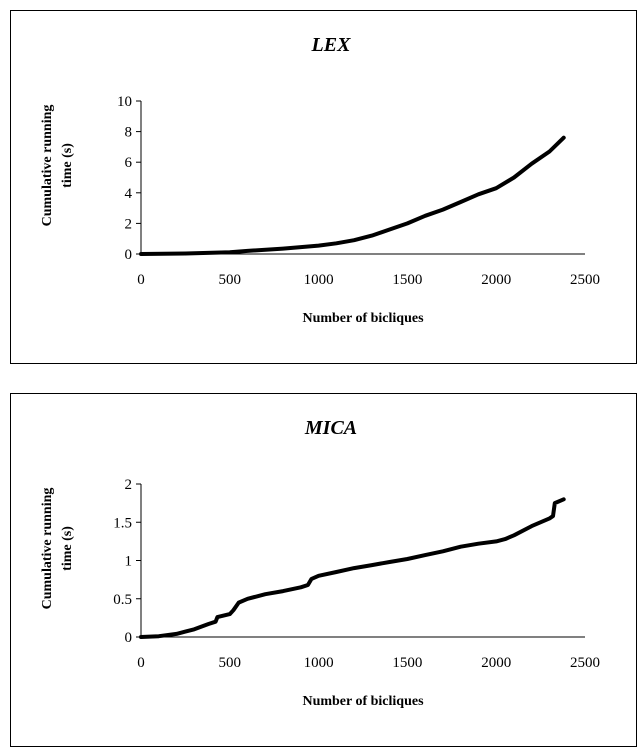 The height and width of the screenshot is (752, 637). What do you see at coordinates (129, 163) in the screenshot?
I see `y-tick-label: 6` at bounding box center [129, 163].